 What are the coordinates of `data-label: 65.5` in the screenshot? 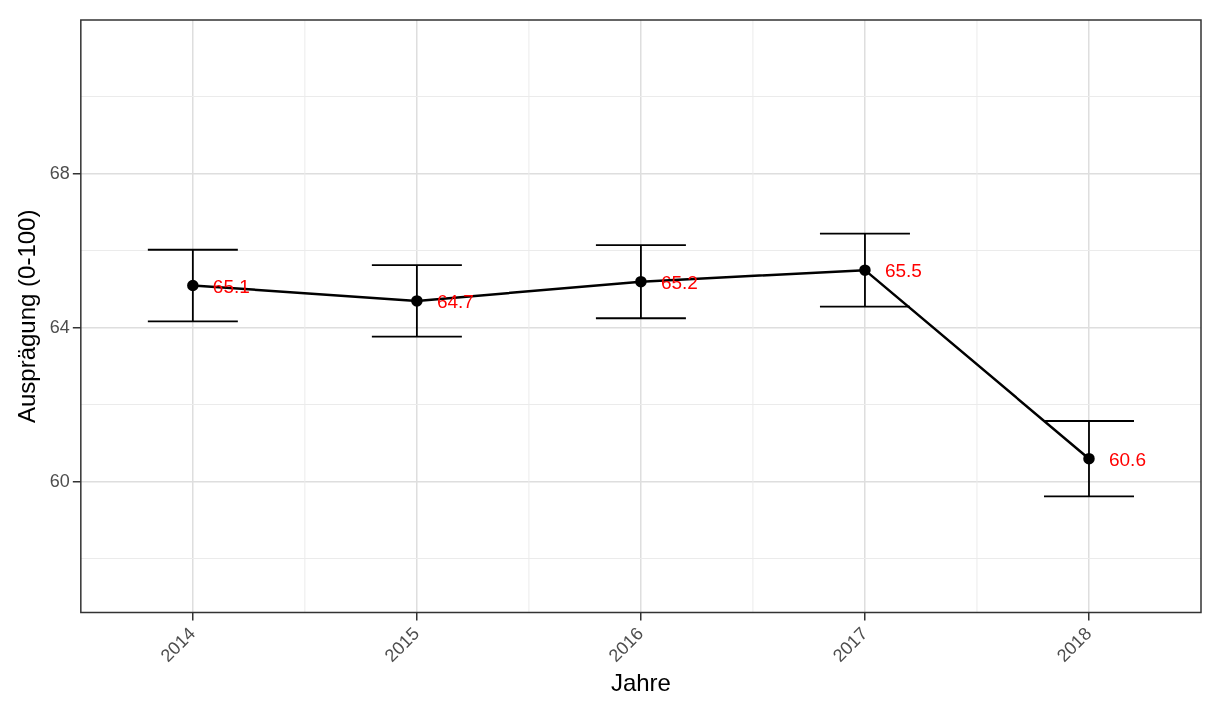 It's located at (903, 271).